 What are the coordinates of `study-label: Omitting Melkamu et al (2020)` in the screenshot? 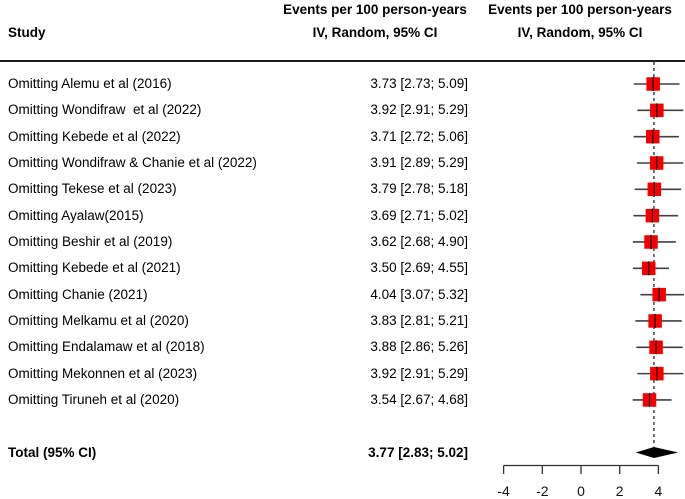 It's located at (98, 320).